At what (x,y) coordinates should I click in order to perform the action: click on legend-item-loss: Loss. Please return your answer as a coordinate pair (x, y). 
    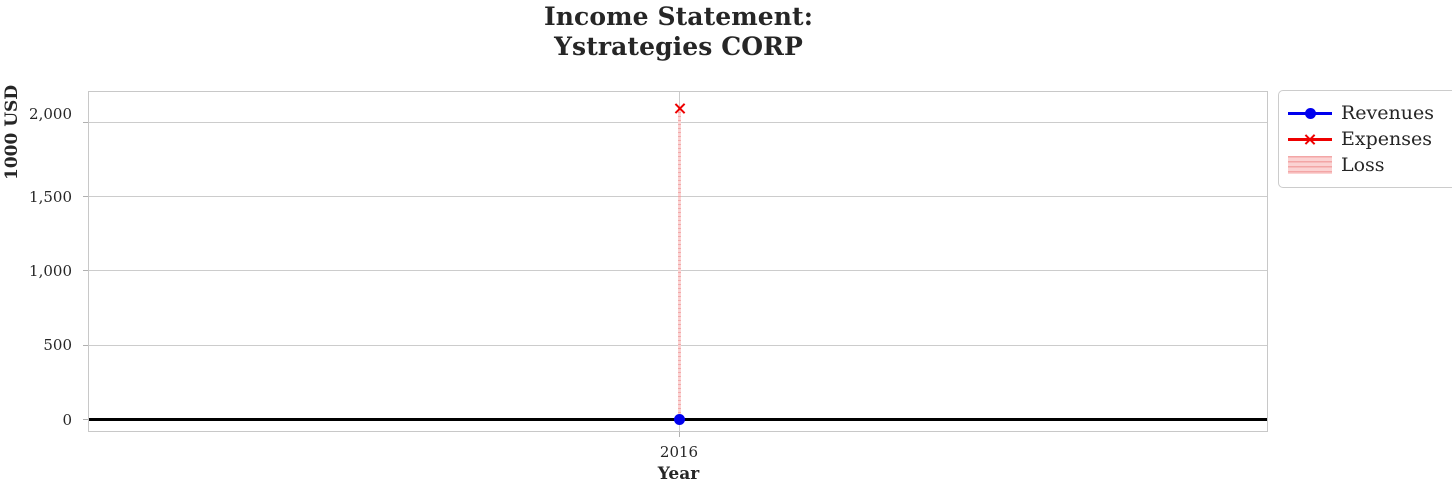
    Looking at the image, I should click on (1370, 165).